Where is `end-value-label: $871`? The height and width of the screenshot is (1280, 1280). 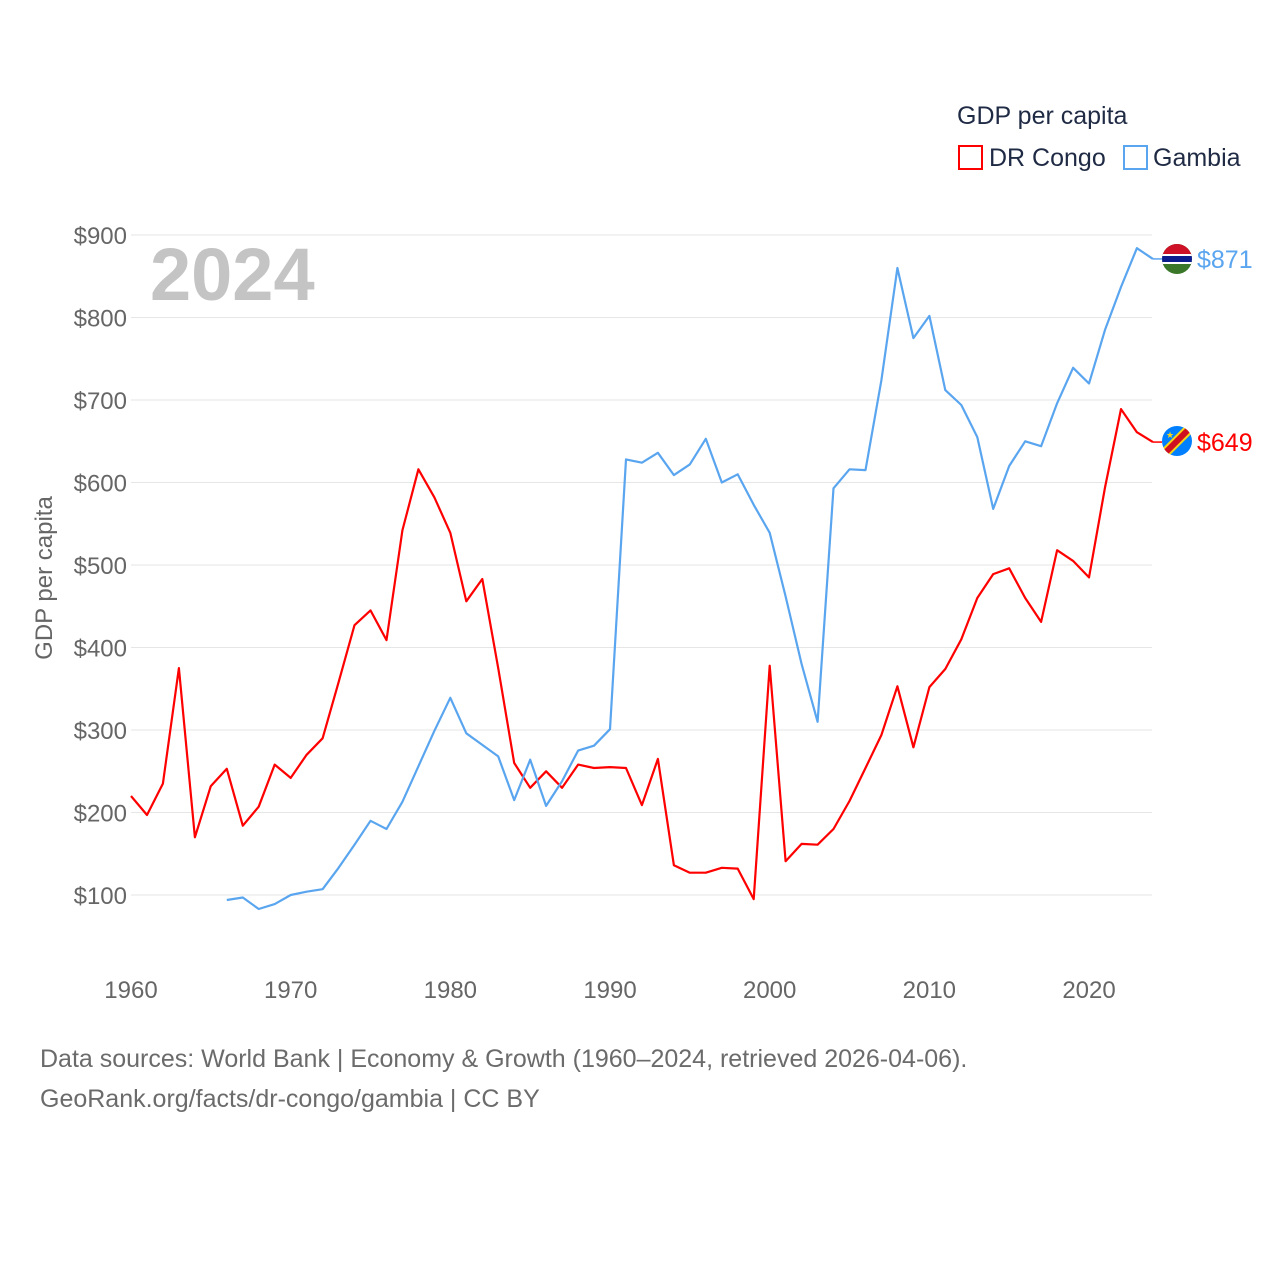
end-value-label: $871 is located at coordinates (1225, 260).